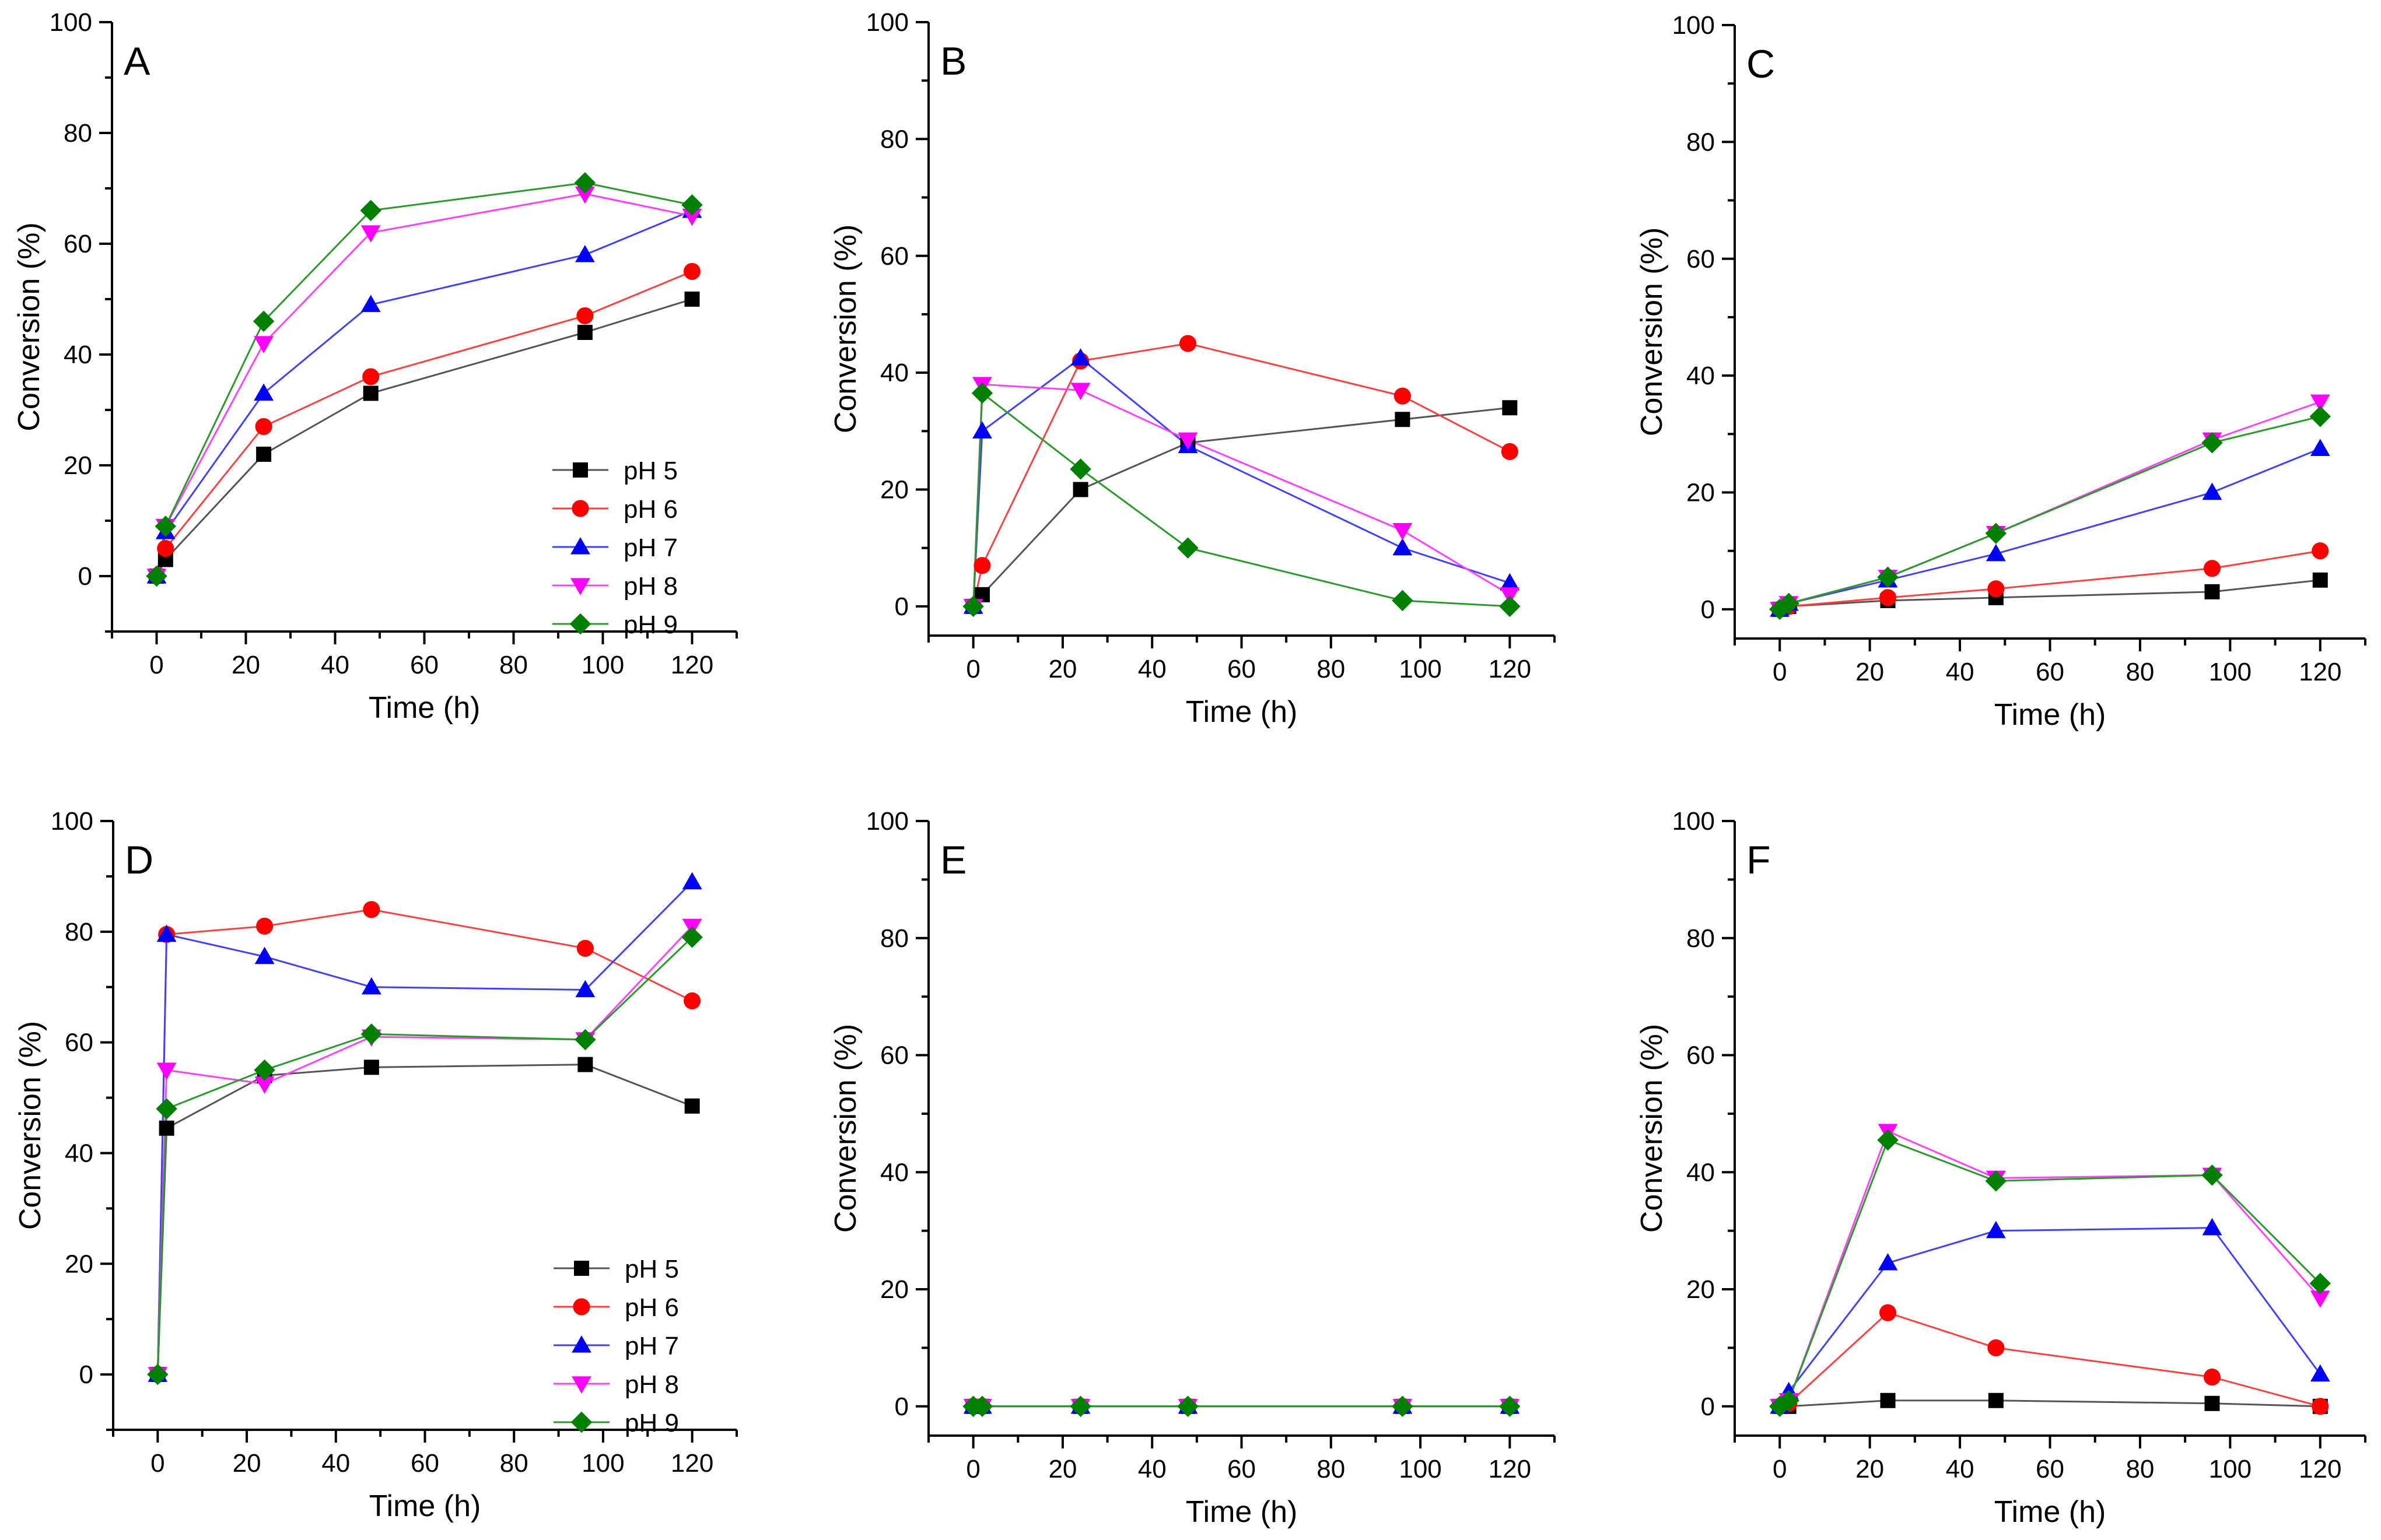 The image size is (2381, 1540). Describe the element at coordinates (2320, 1299) in the screenshot. I see `data-point-f-ph8` at that location.